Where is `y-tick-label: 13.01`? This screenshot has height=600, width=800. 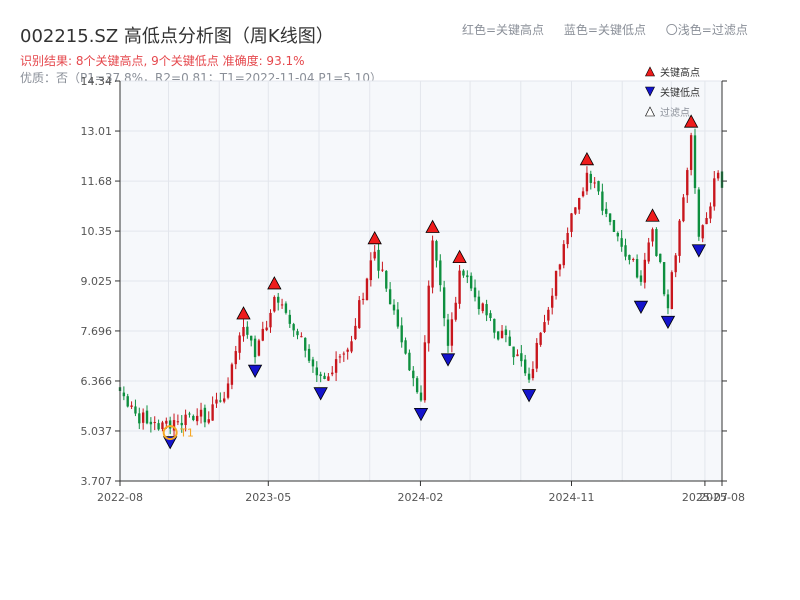 y-tick-label: 13.01 is located at coordinates (97, 131).